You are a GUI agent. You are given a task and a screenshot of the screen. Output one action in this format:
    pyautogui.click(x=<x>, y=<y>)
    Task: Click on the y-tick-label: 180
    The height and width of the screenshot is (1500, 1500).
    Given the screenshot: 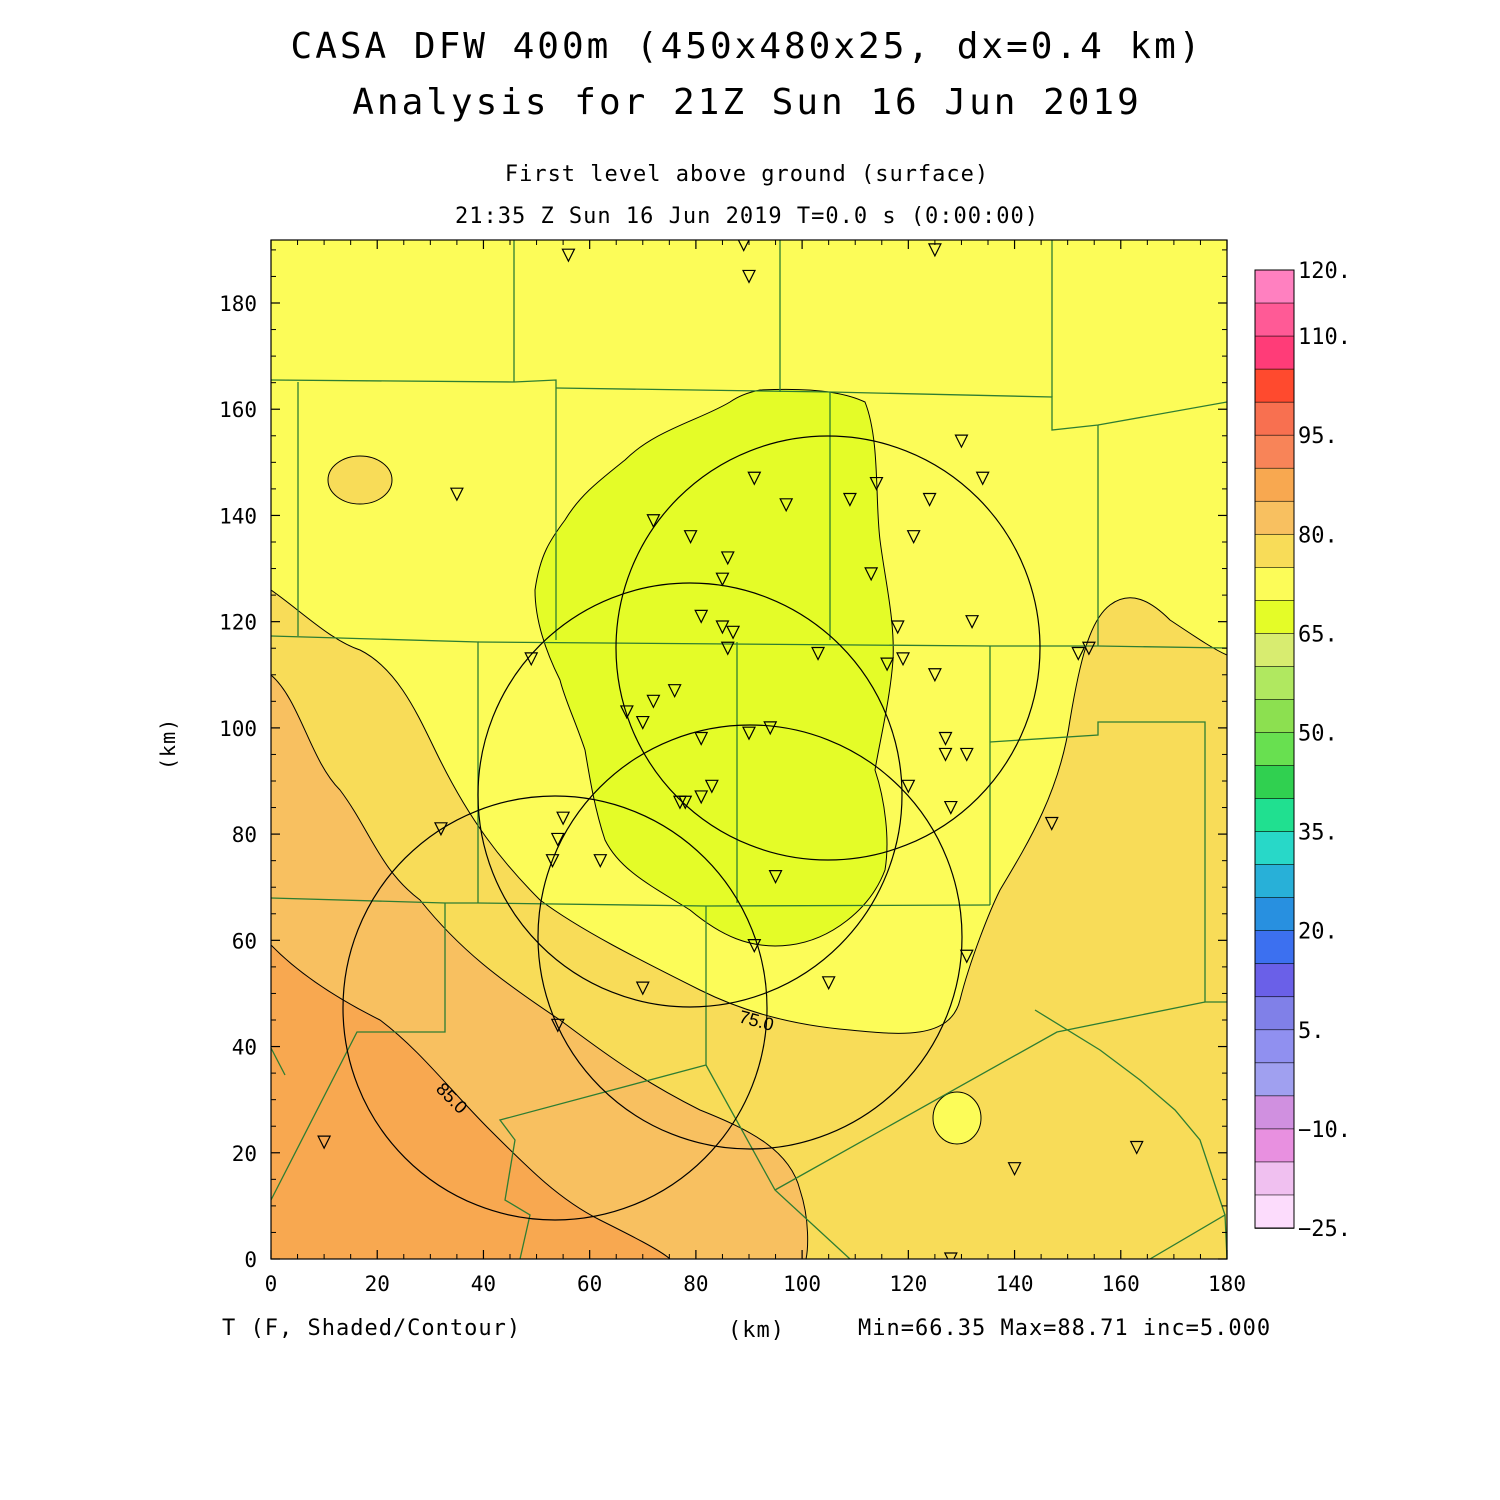 What is the action you would take?
    pyautogui.click(x=238, y=304)
    